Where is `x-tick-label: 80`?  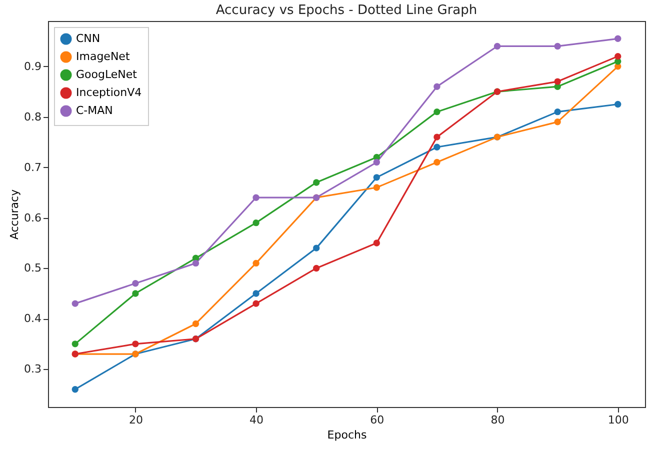
x-tick-label: 80 is located at coordinates (497, 420).